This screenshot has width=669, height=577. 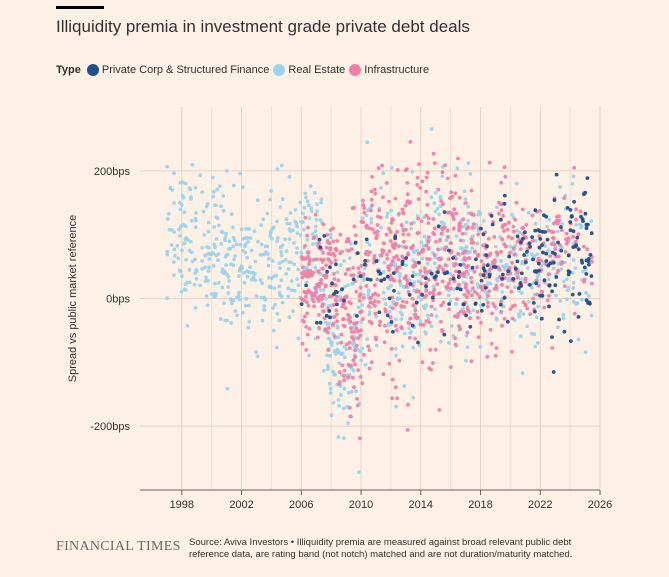 What do you see at coordinates (68, 70) in the screenshot?
I see `legend-title: Type` at bounding box center [68, 70].